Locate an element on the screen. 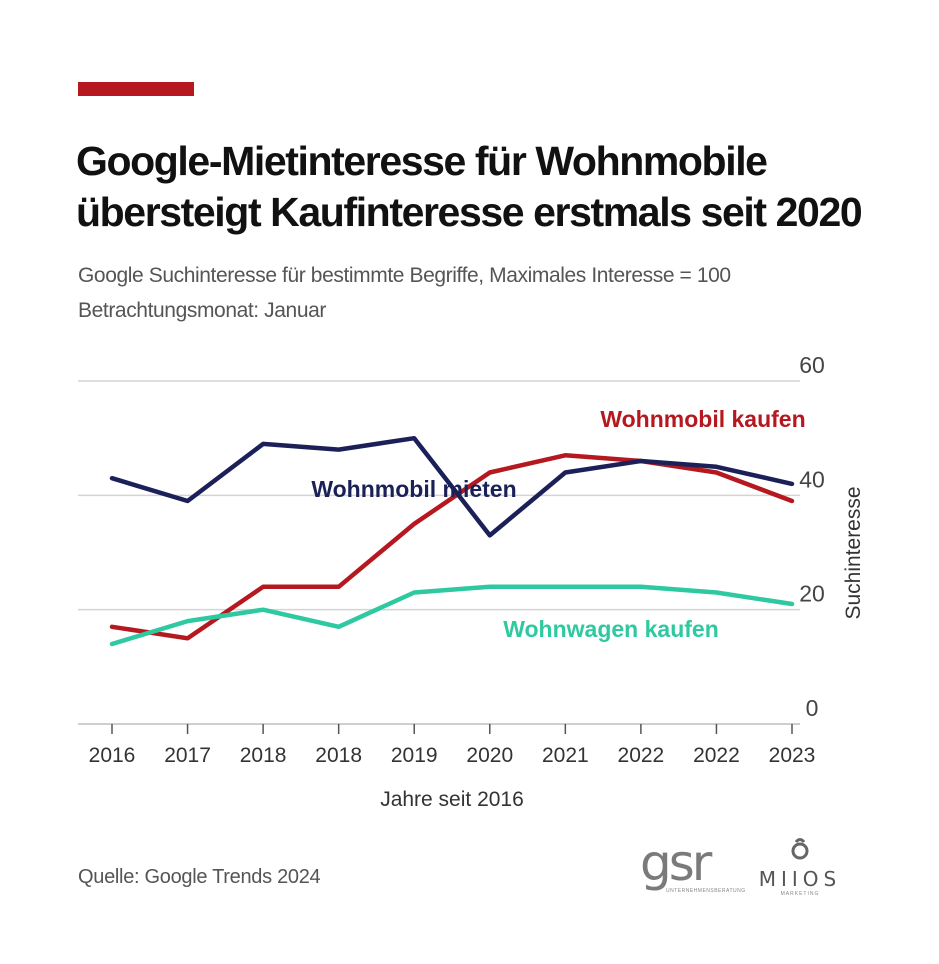 The height and width of the screenshot is (964, 939). accent-bar is located at coordinates (136, 89).